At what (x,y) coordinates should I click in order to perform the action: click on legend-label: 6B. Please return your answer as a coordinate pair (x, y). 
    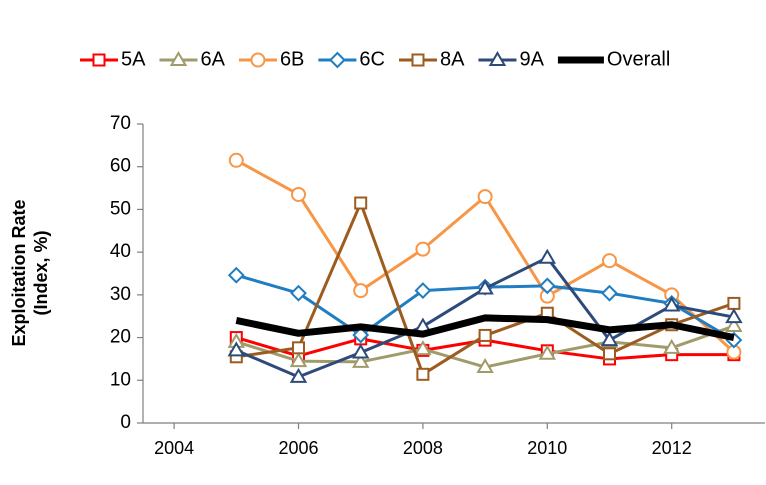
    Looking at the image, I should click on (292, 59).